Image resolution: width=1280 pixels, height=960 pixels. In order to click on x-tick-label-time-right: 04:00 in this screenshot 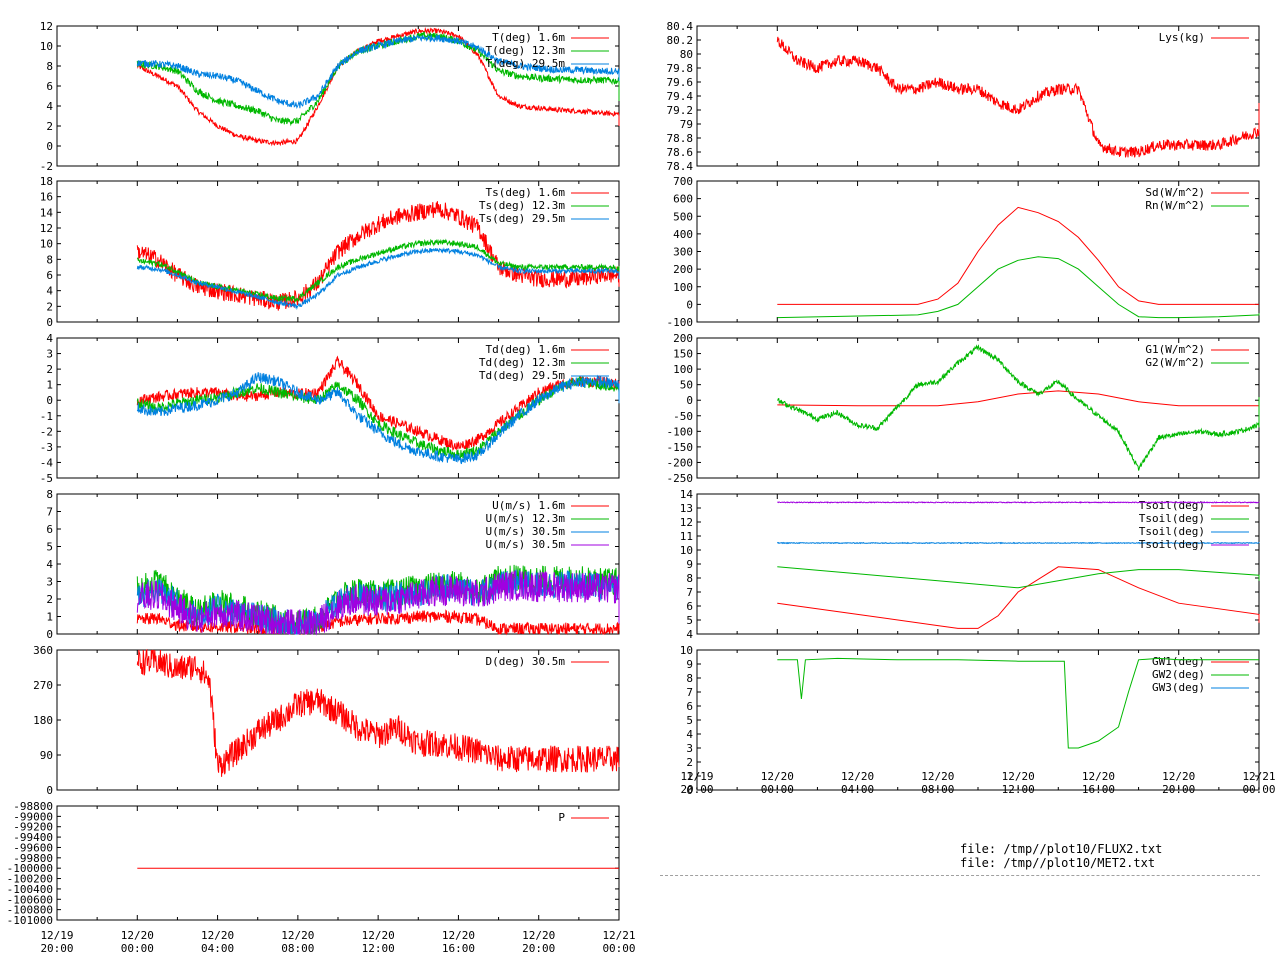, I will do `click(857, 789)`.